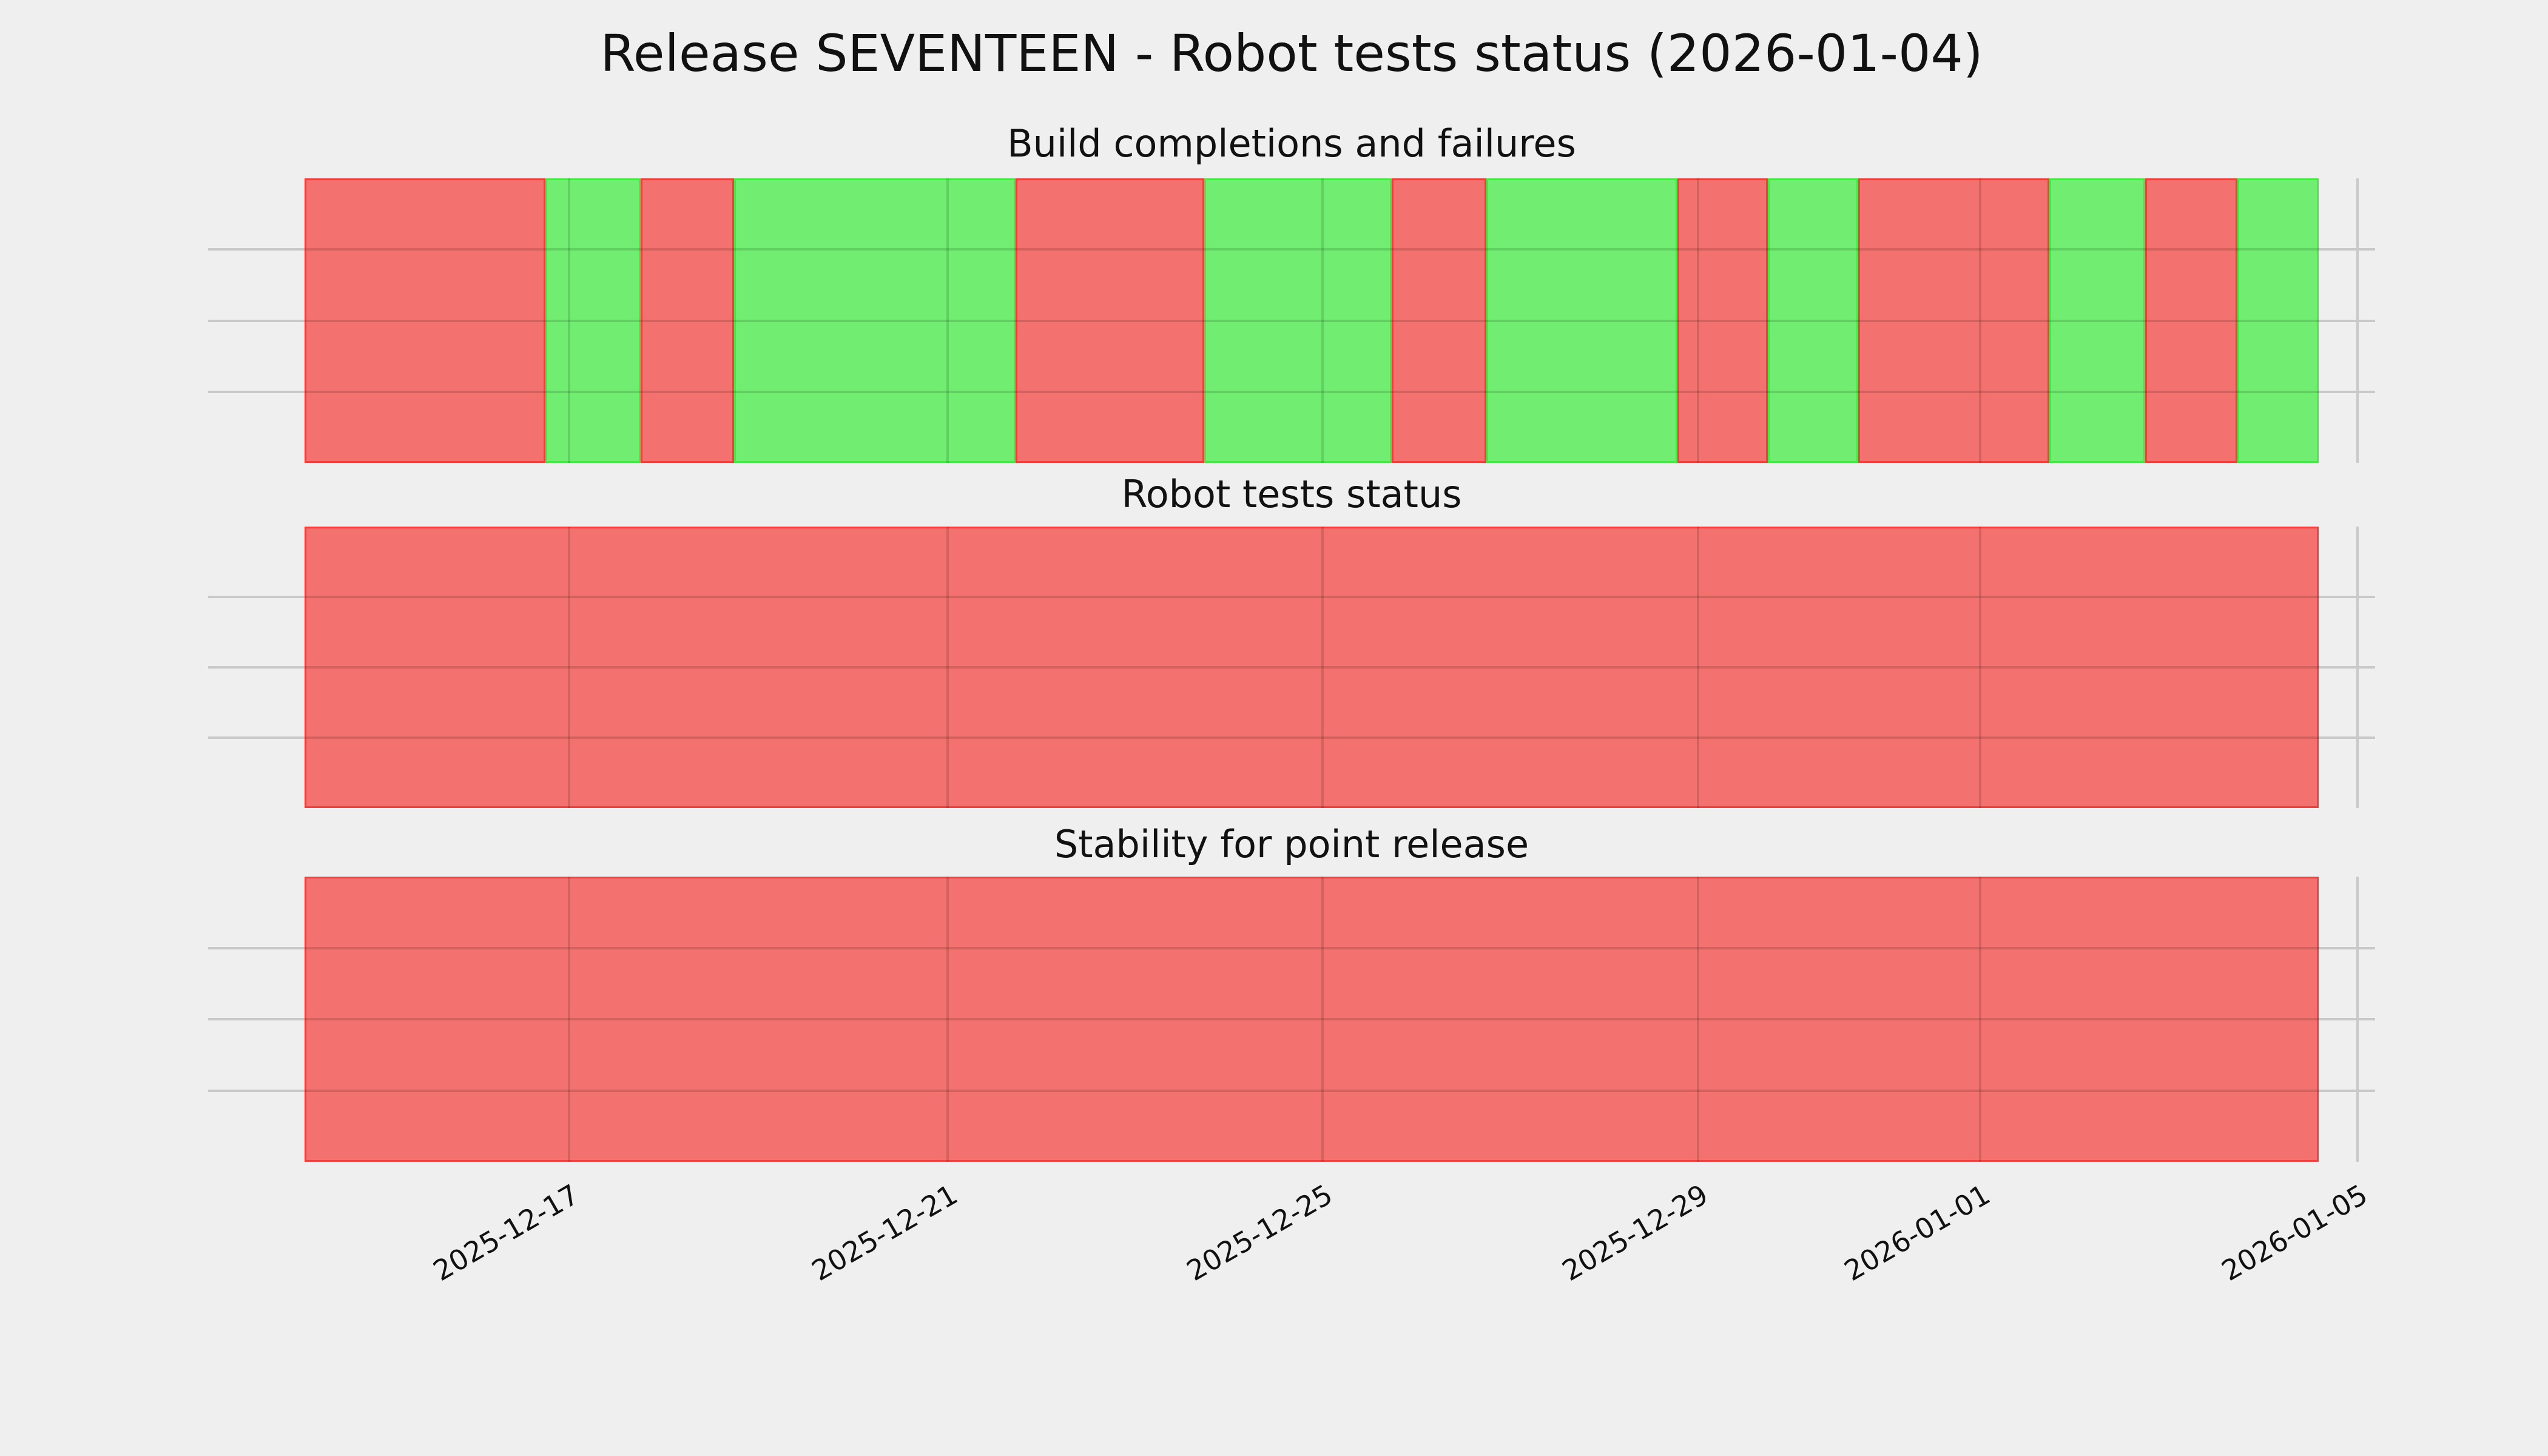  Describe the element at coordinates (1259, 1232) in the screenshot. I see `x-tick-label: 2025-12-25` at that location.